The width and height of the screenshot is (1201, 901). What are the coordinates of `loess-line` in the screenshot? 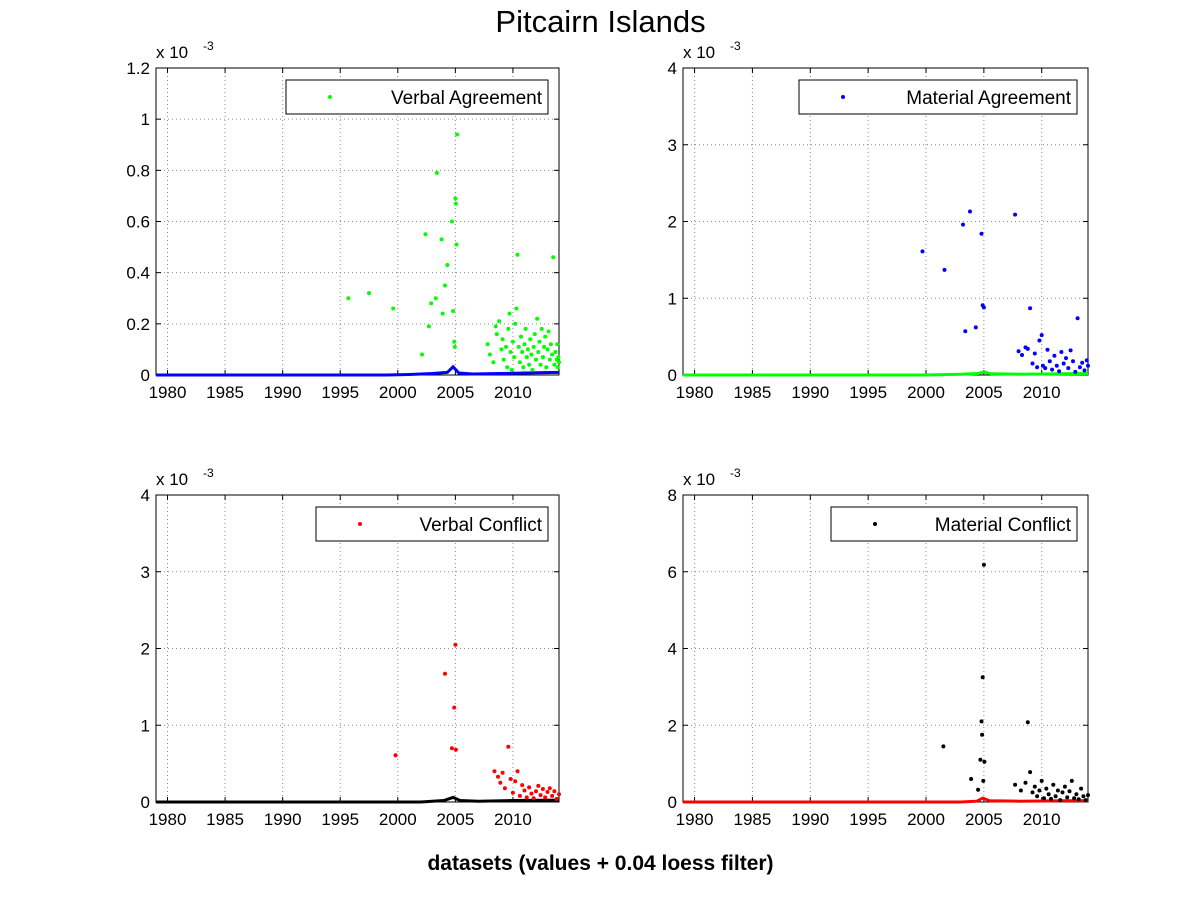 It's located at (885, 800).